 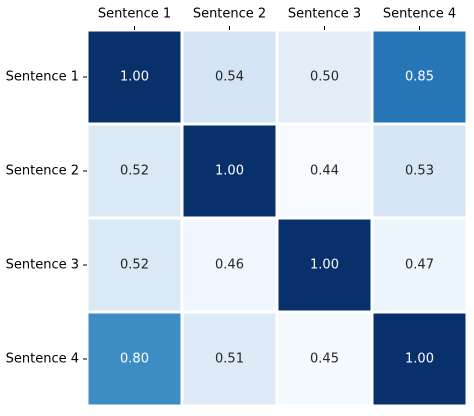 I want to click on cell-label: 0.85, so click(x=419, y=77).